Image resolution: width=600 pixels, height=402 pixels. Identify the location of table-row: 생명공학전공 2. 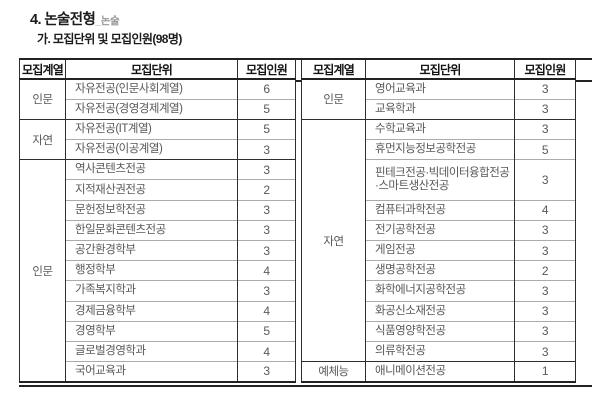
(439, 270).